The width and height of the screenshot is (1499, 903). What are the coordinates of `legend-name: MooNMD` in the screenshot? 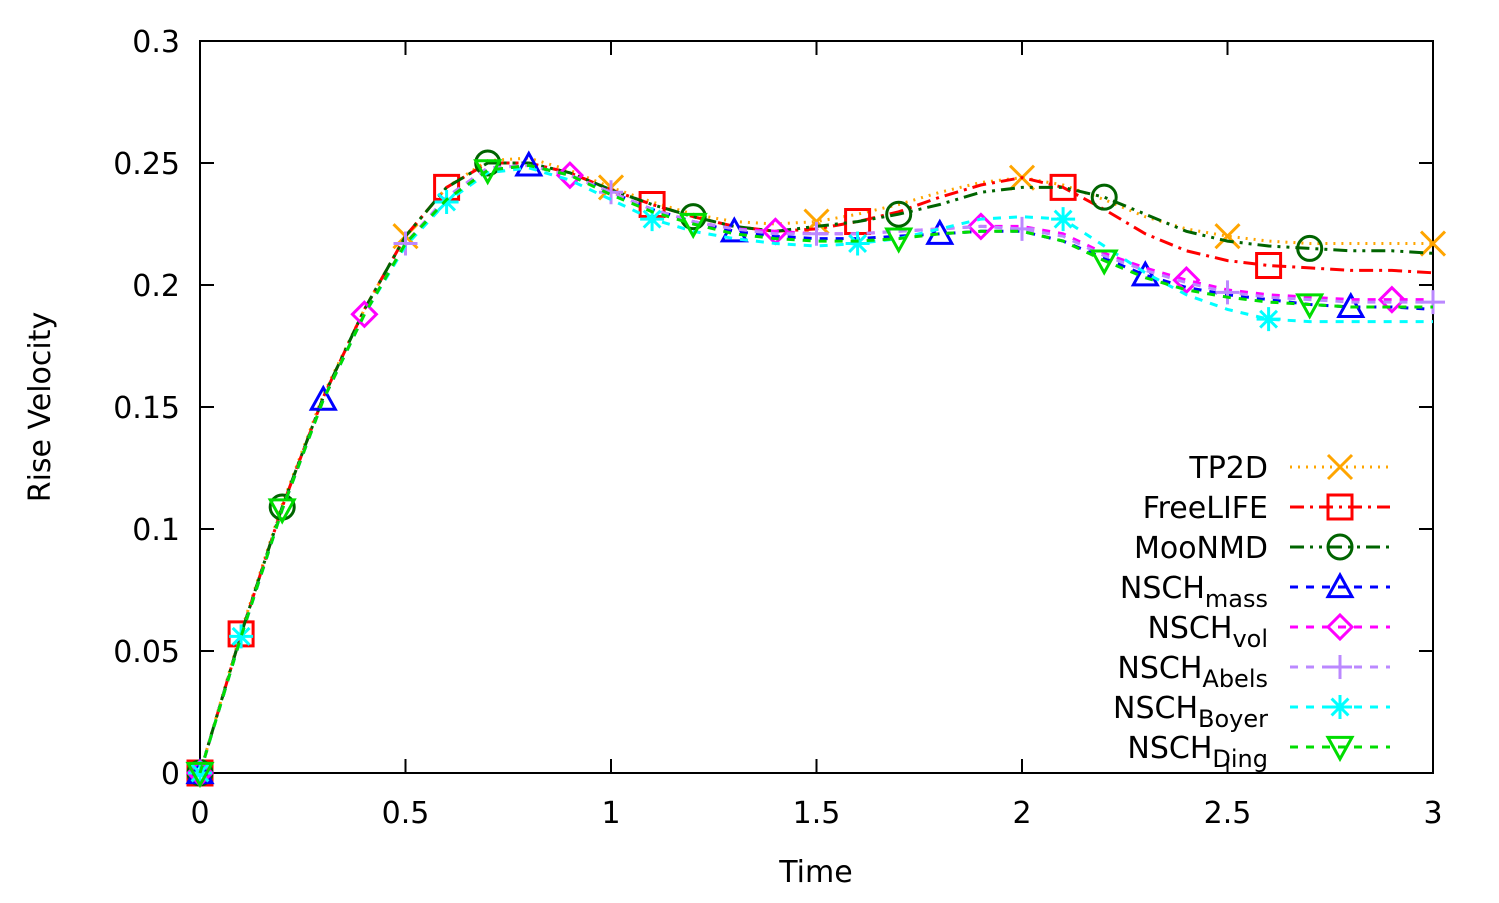 It's located at (1201, 548).